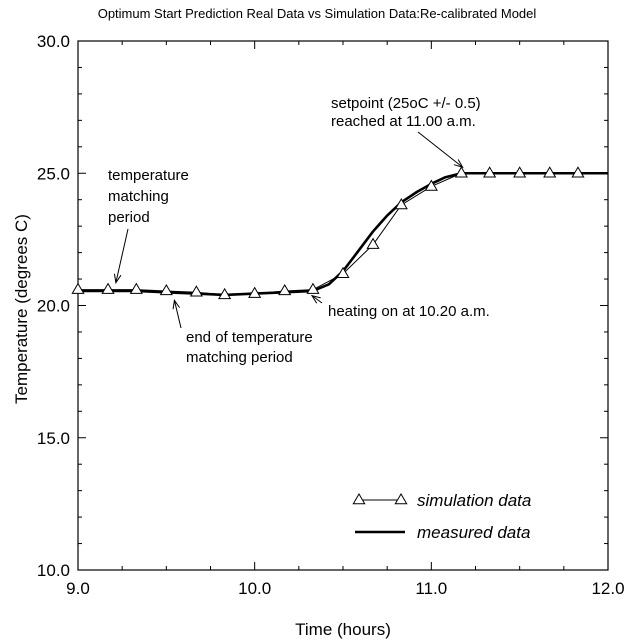 This screenshot has height=641, width=634. What do you see at coordinates (406, 103) in the screenshot?
I see `annotation-setpoint-line: setpoint (25oC +/- 0.5)` at bounding box center [406, 103].